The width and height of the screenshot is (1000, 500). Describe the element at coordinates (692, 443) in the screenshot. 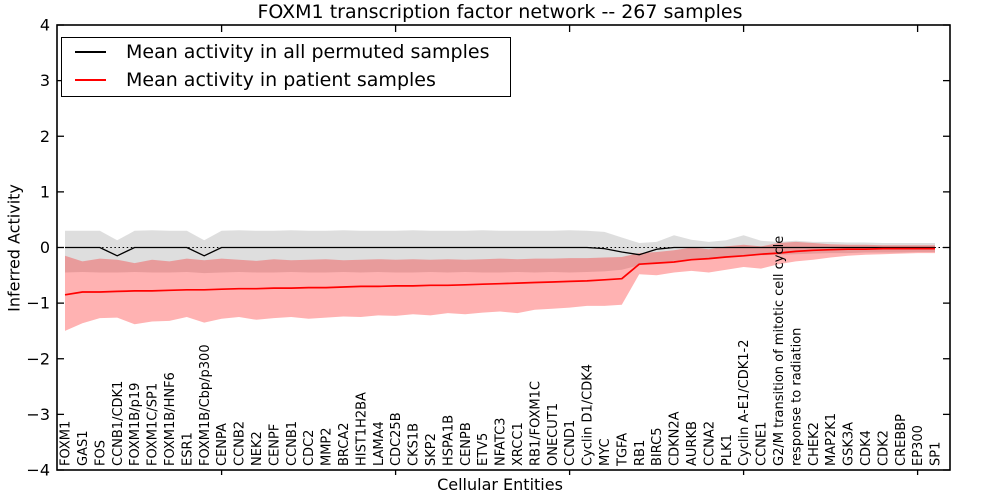

I see `x-category-label: AURKB` at that location.